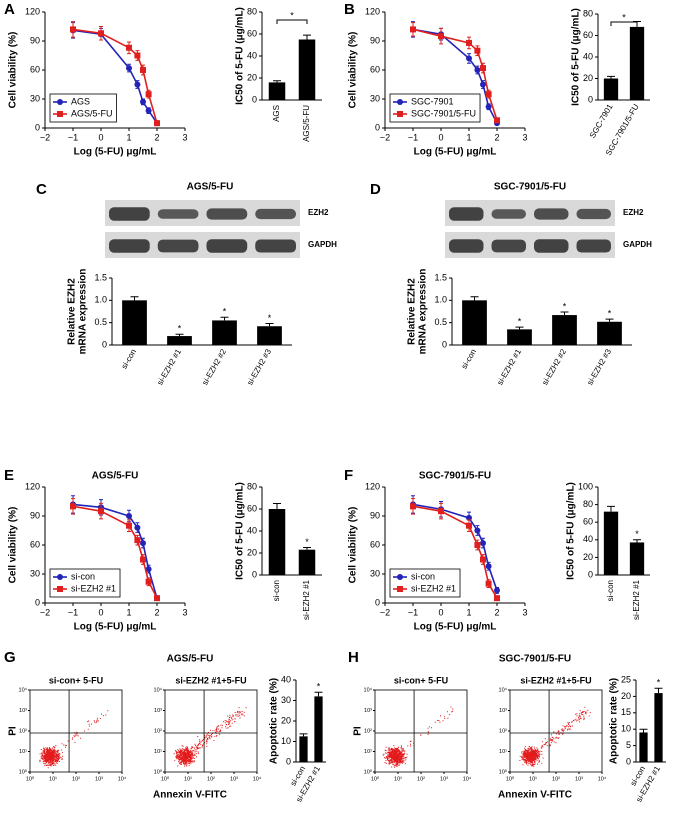 This screenshot has height=813, width=676. Describe the element at coordinates (601, 121) in the screenshot. I see `x-tick-label: SGC-7901` at that location.